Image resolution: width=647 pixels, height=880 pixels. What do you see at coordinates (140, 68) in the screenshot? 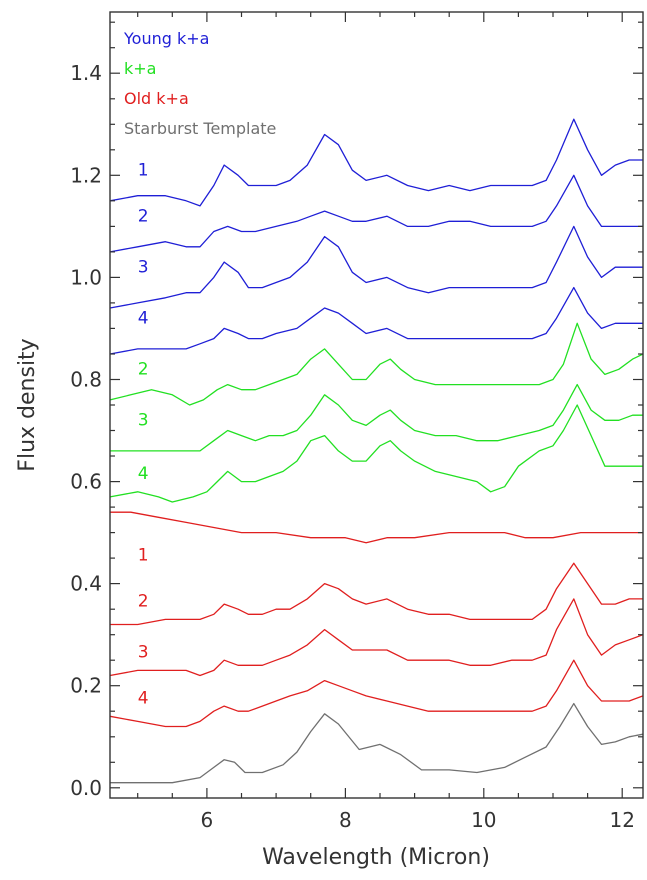
I see `legend-entry: k+a` at bounding box center [140, 68].